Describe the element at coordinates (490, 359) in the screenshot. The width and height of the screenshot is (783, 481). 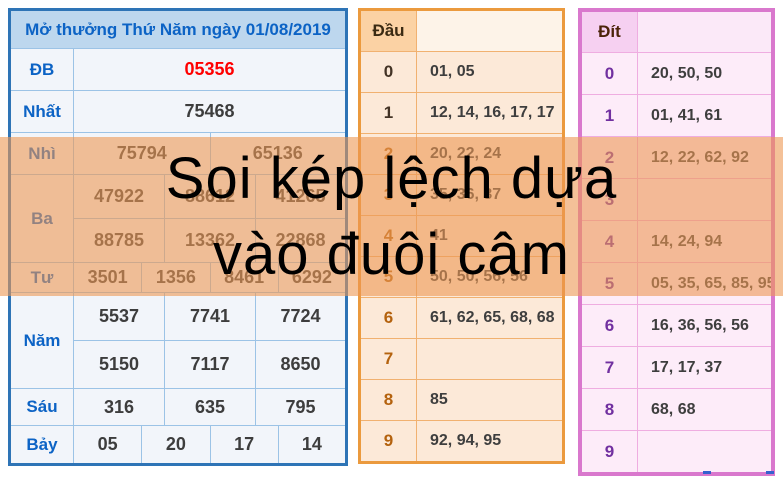
I see `dau-values` at that location.